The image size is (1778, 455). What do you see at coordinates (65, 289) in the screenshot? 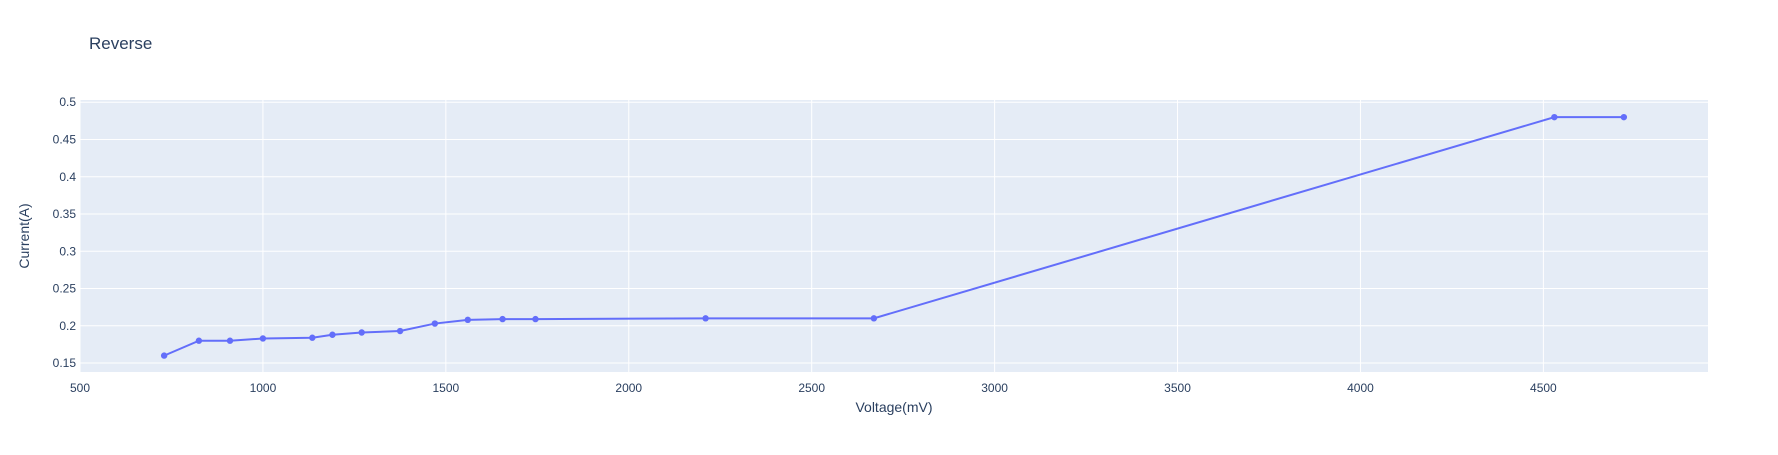
I see `y-tick-label: 0.25` at bounding box center [65, 289].